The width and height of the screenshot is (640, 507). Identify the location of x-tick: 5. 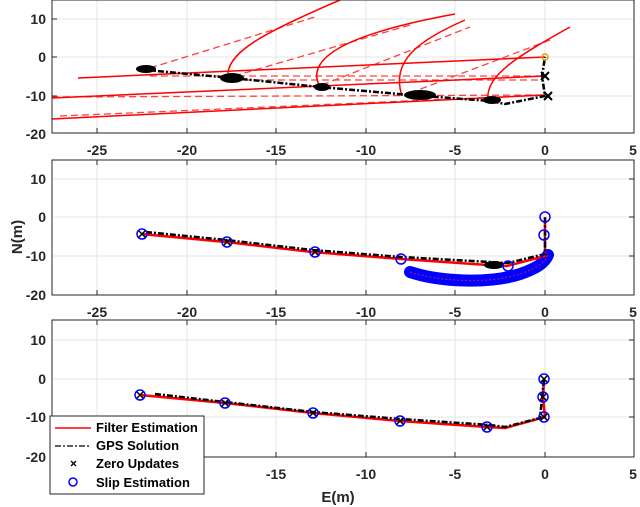
(633, 150).